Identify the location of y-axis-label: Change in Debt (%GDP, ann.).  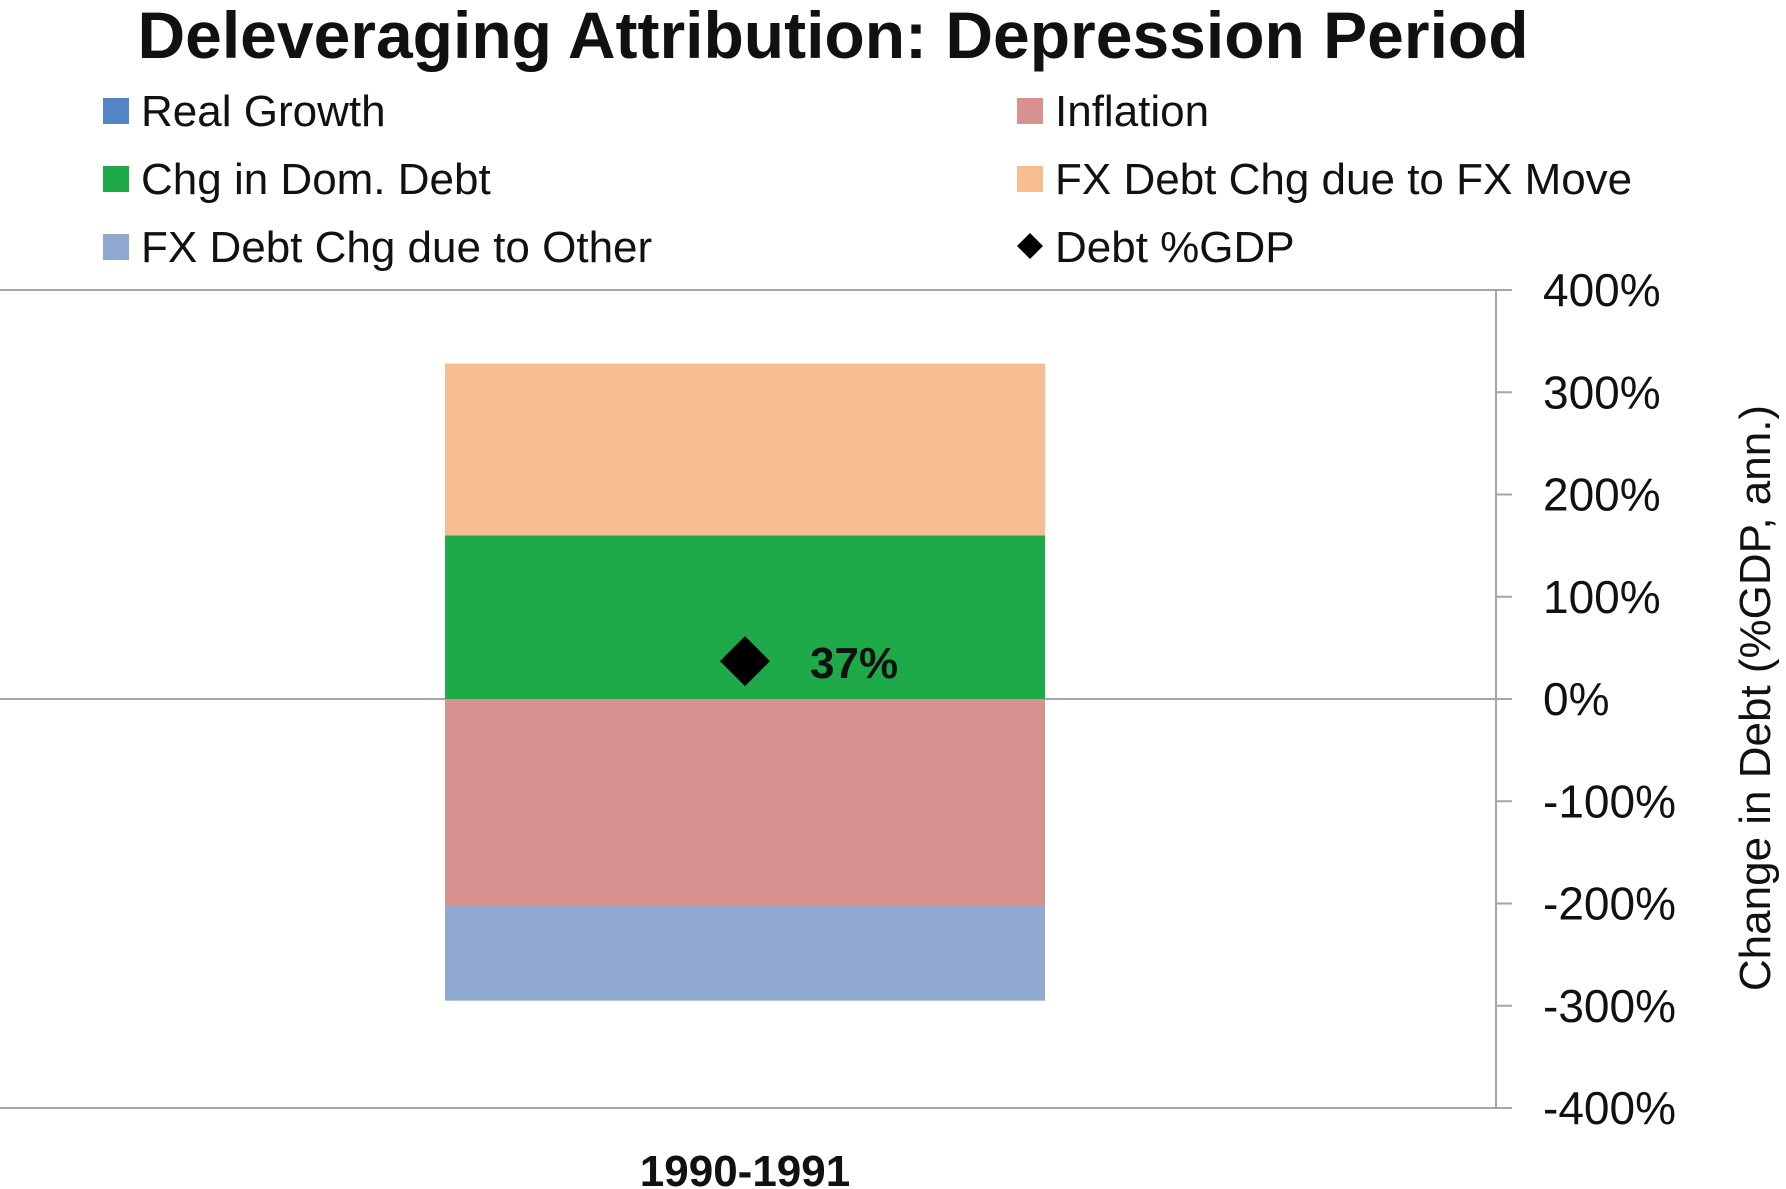
(1755, 698).